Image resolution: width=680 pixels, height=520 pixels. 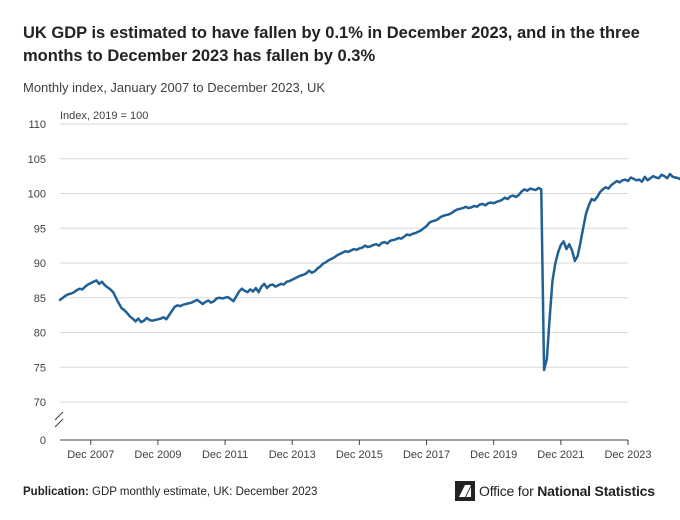 What do you see at coordinates (40, 264) in the screenshot?
I see `y-tick-label-90: 90` at bounding box center [40, 264].